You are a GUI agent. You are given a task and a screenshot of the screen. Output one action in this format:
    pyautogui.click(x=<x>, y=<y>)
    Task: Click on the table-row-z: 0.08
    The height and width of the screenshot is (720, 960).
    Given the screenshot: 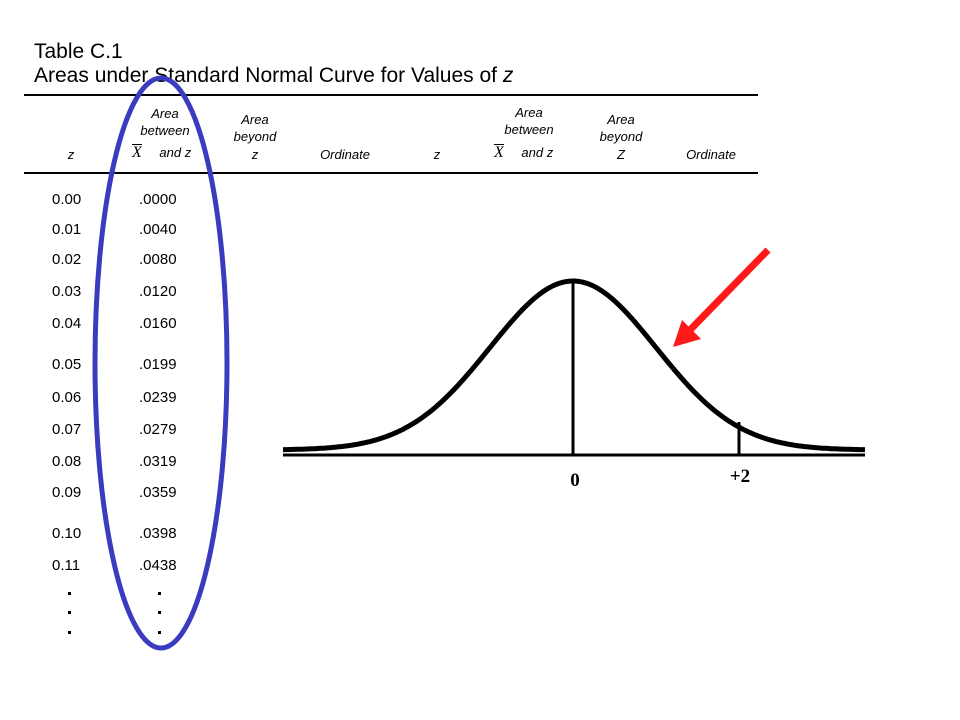 What is the action you would take?
    pyautogui.click(x=67, y=461)
    